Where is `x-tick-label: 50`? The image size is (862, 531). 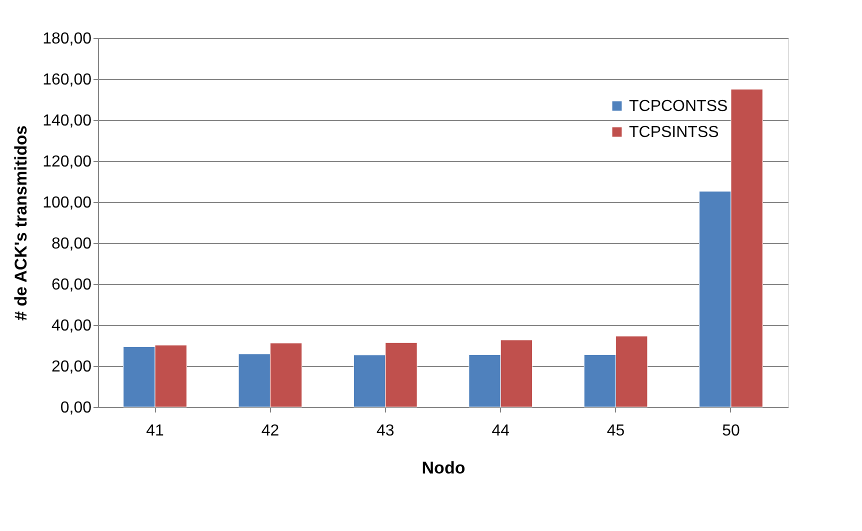
x-tick-label: 50 is located at coordinates (731, 431).